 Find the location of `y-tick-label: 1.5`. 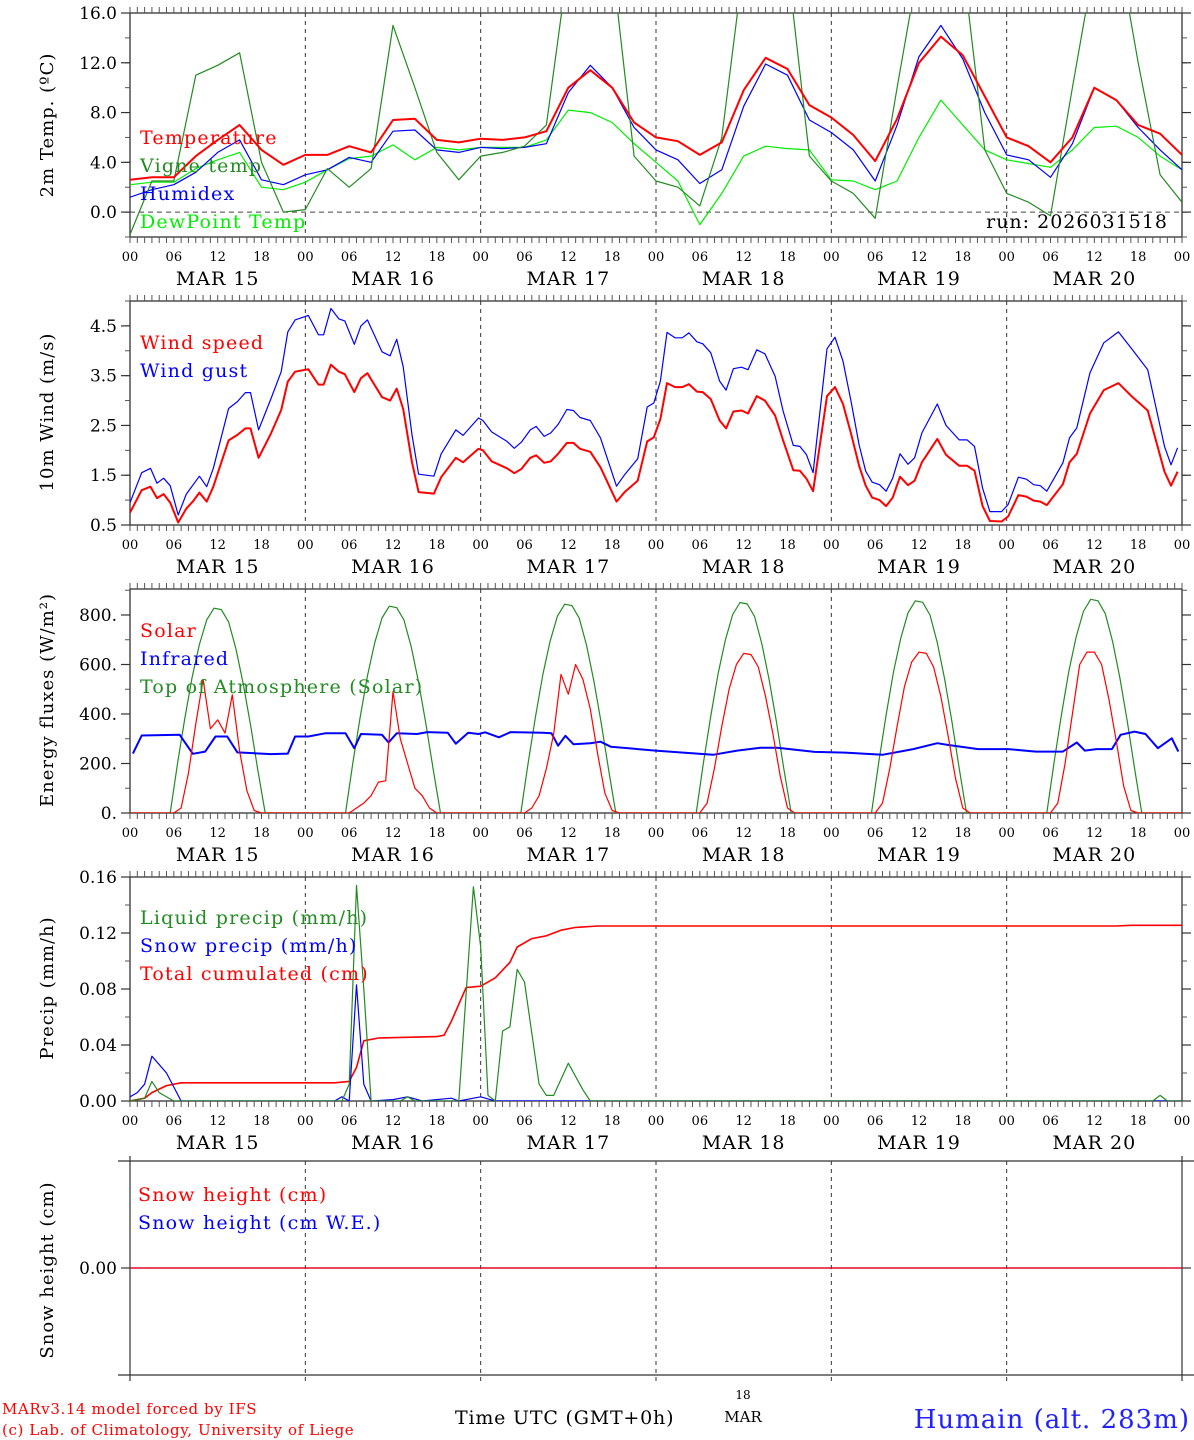

y-tick-label: 1.5 is located at coordinates (103, 476).